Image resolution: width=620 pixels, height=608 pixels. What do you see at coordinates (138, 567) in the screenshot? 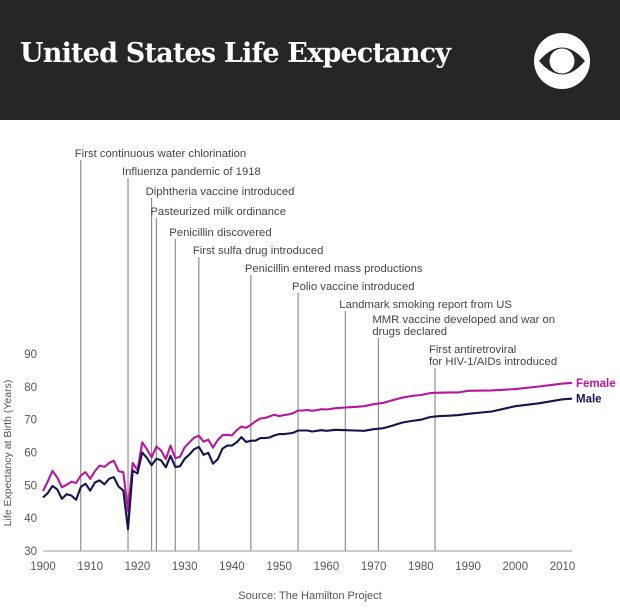
I see `x-tick-label: 1920` at bounding box center [138, 567].